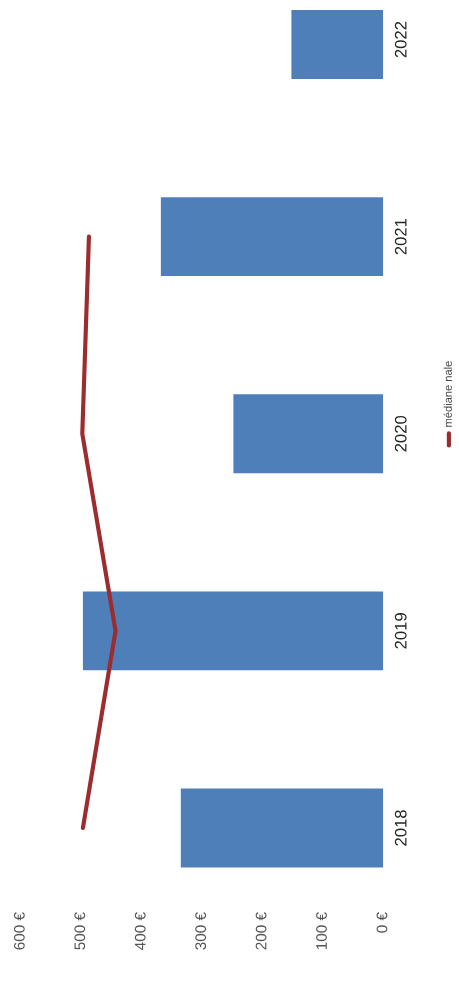 Image resolution: width=459 pixels, height=1001 pixels. I want to click on y-tick-label: 2018, so click(400, 828).